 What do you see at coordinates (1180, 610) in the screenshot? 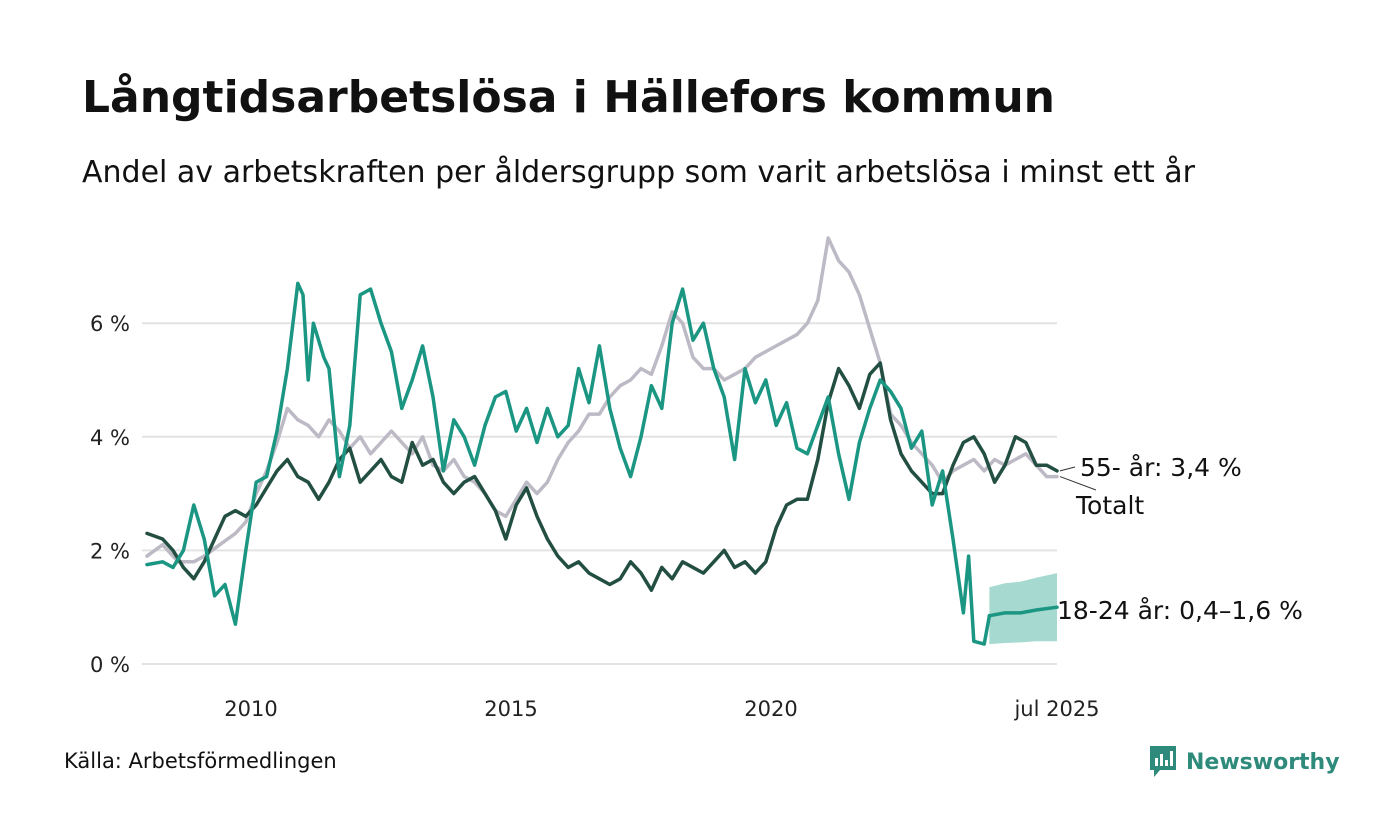
I see `series-label-18-24-ar: 18-24 år: 0,4–1,6 %` at bounding box center [1180, 610].